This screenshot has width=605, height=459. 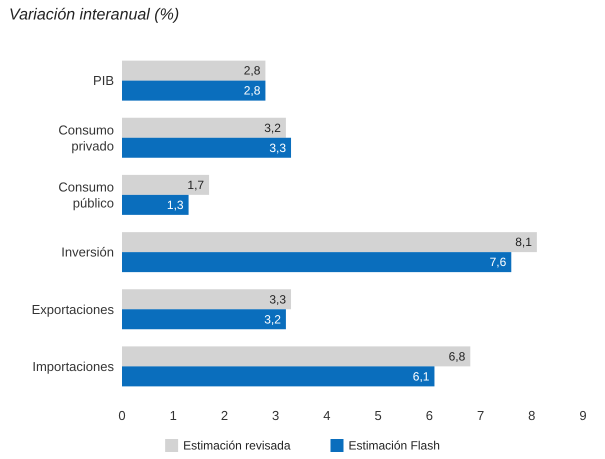 I want to click on data-label: 1,3, so click(x=175, y=205).